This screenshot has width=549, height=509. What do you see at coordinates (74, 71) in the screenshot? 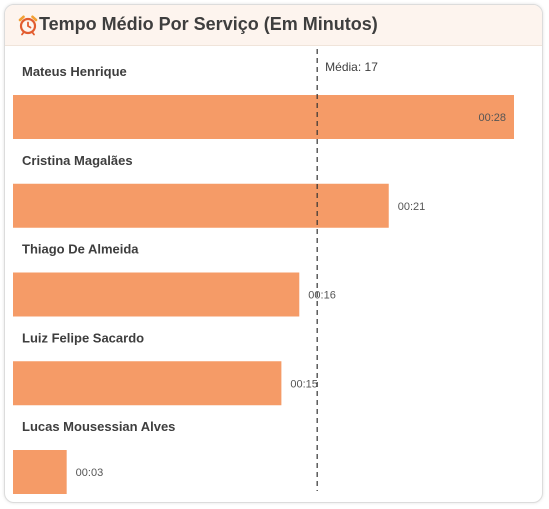
I see `category-label: Mateus Henrique` at bounding box center [74, 71].